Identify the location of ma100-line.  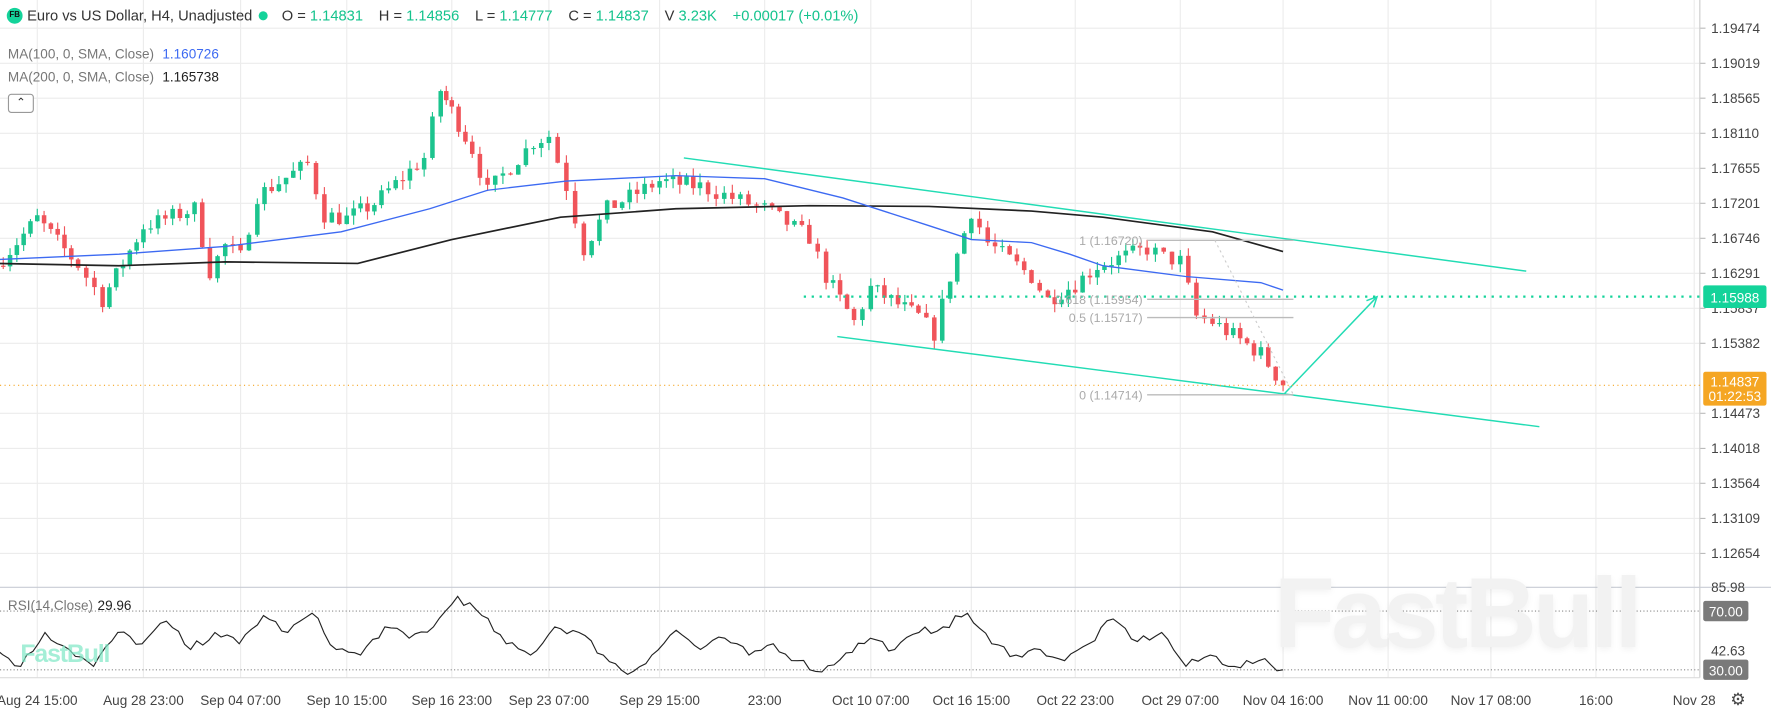
(642, 232).